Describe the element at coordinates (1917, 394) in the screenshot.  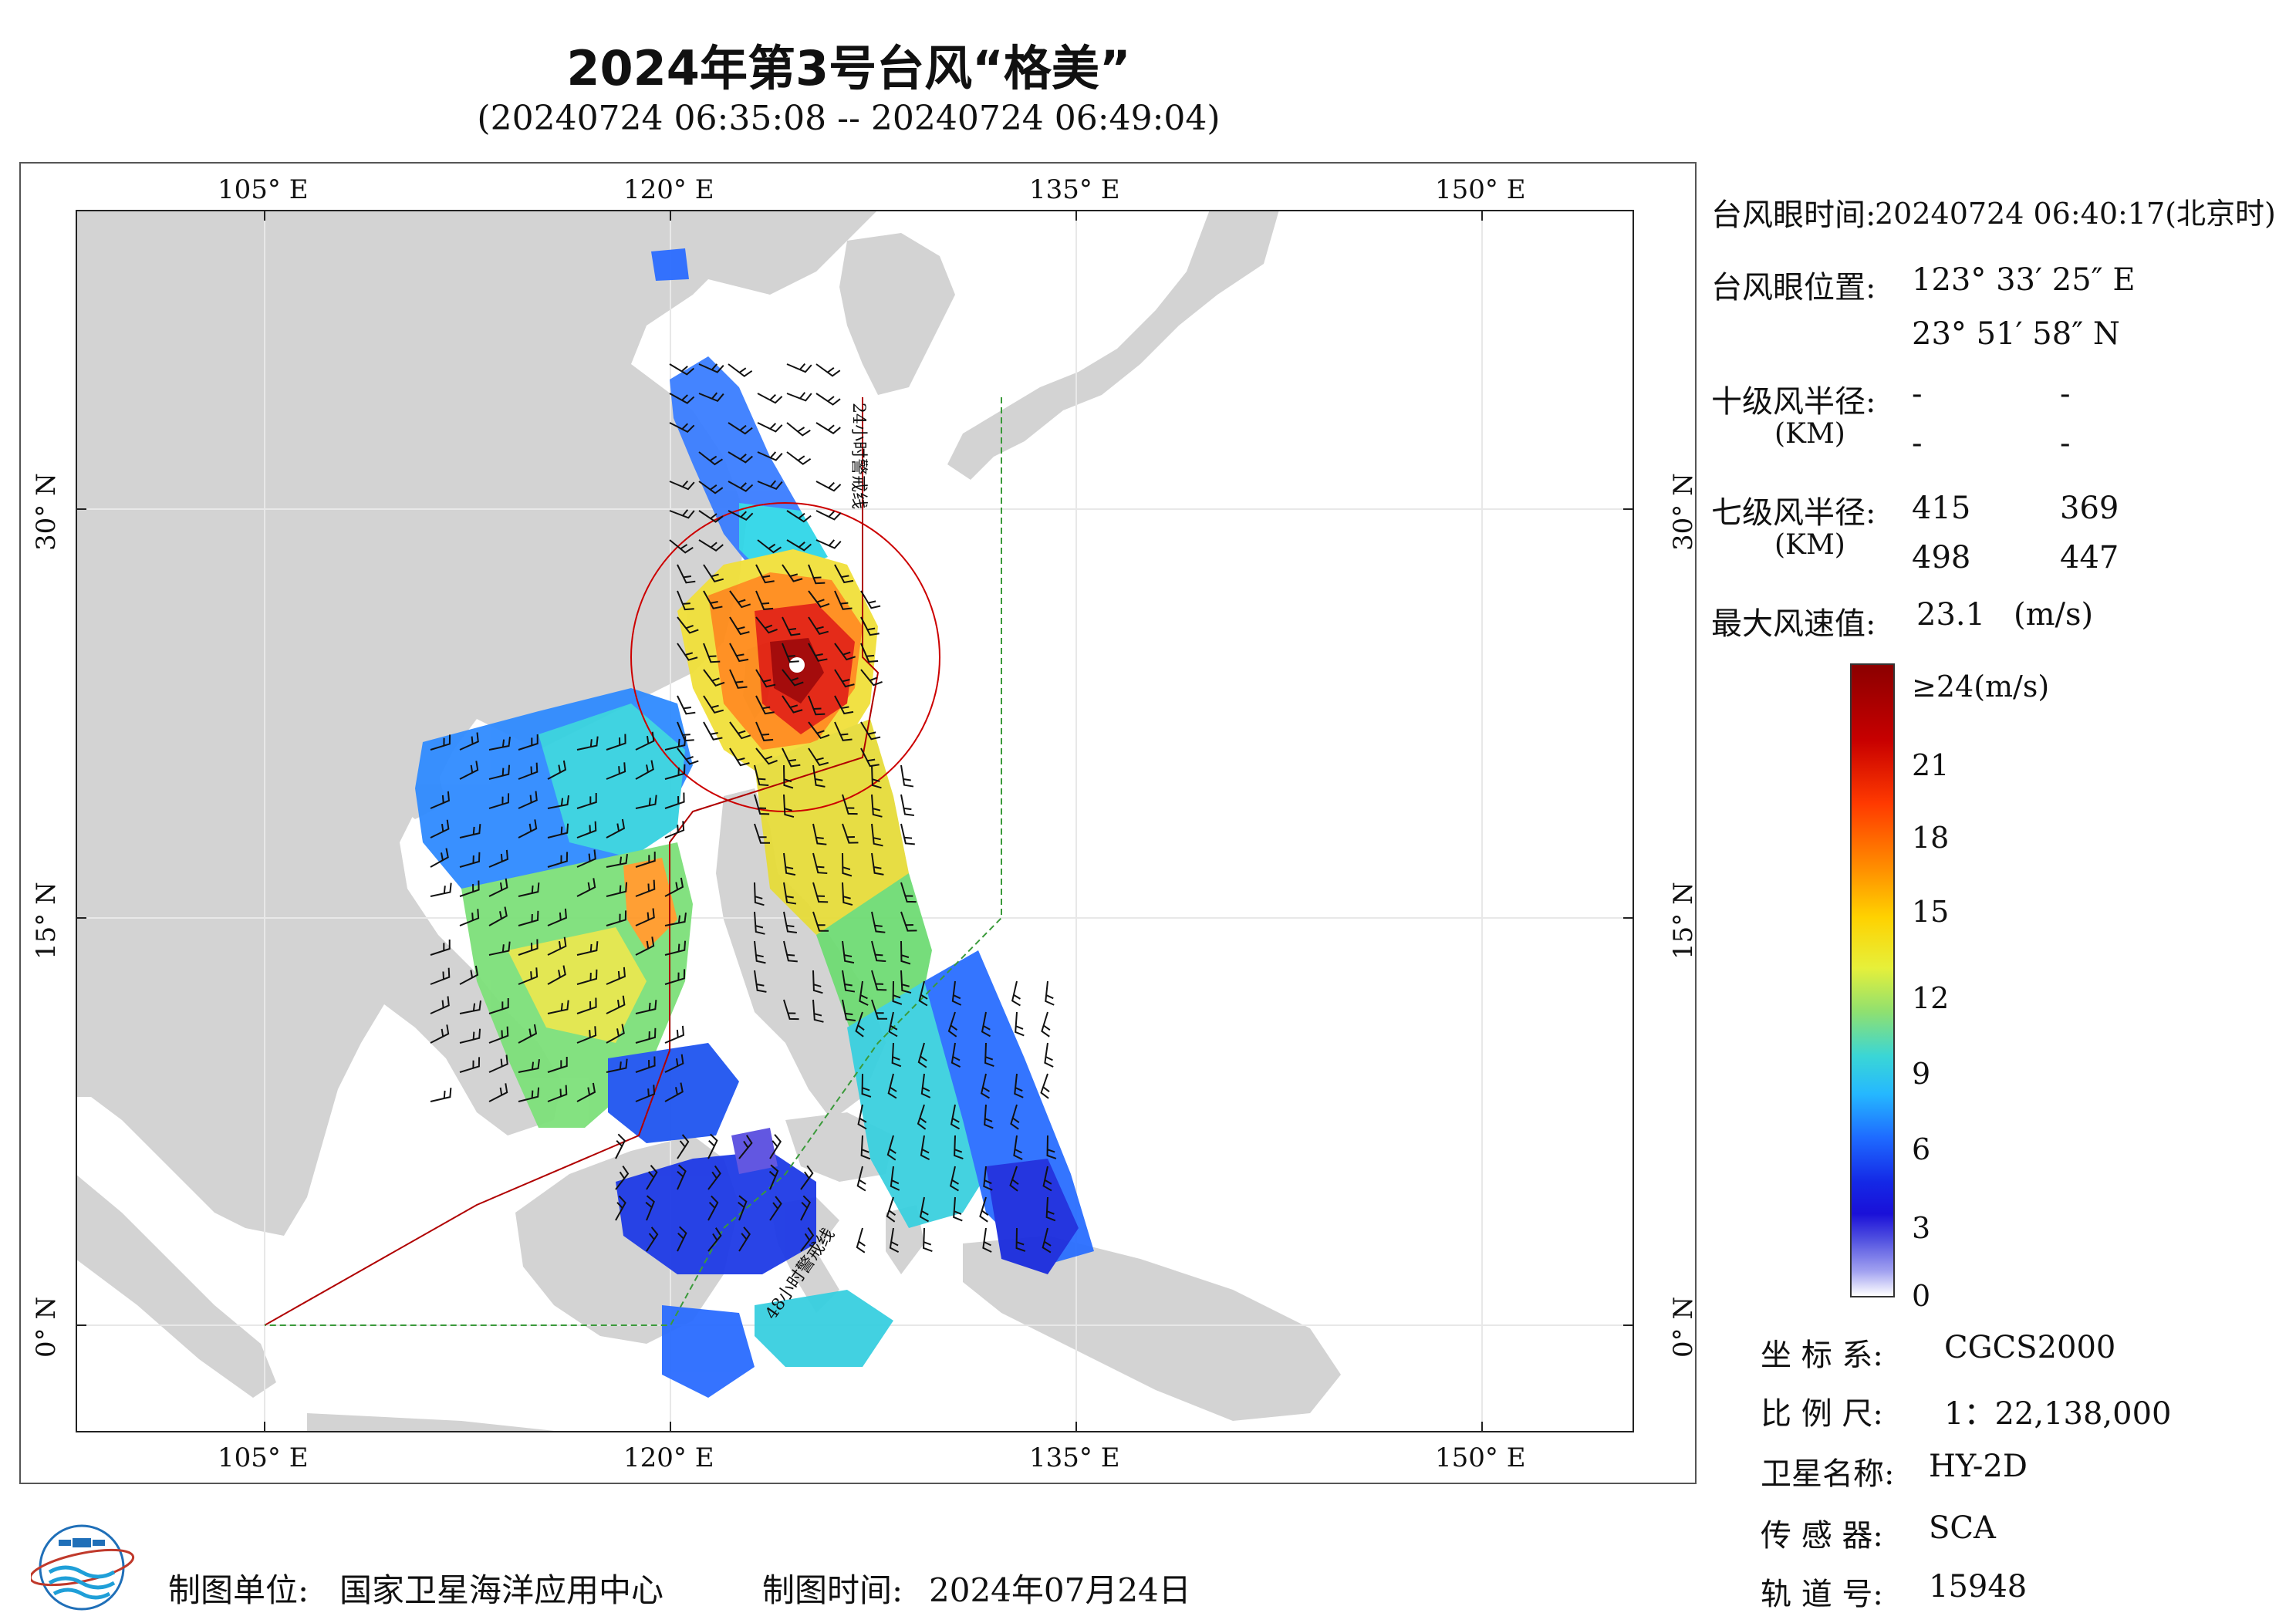
I see `r10-value-ne: -` at that location.